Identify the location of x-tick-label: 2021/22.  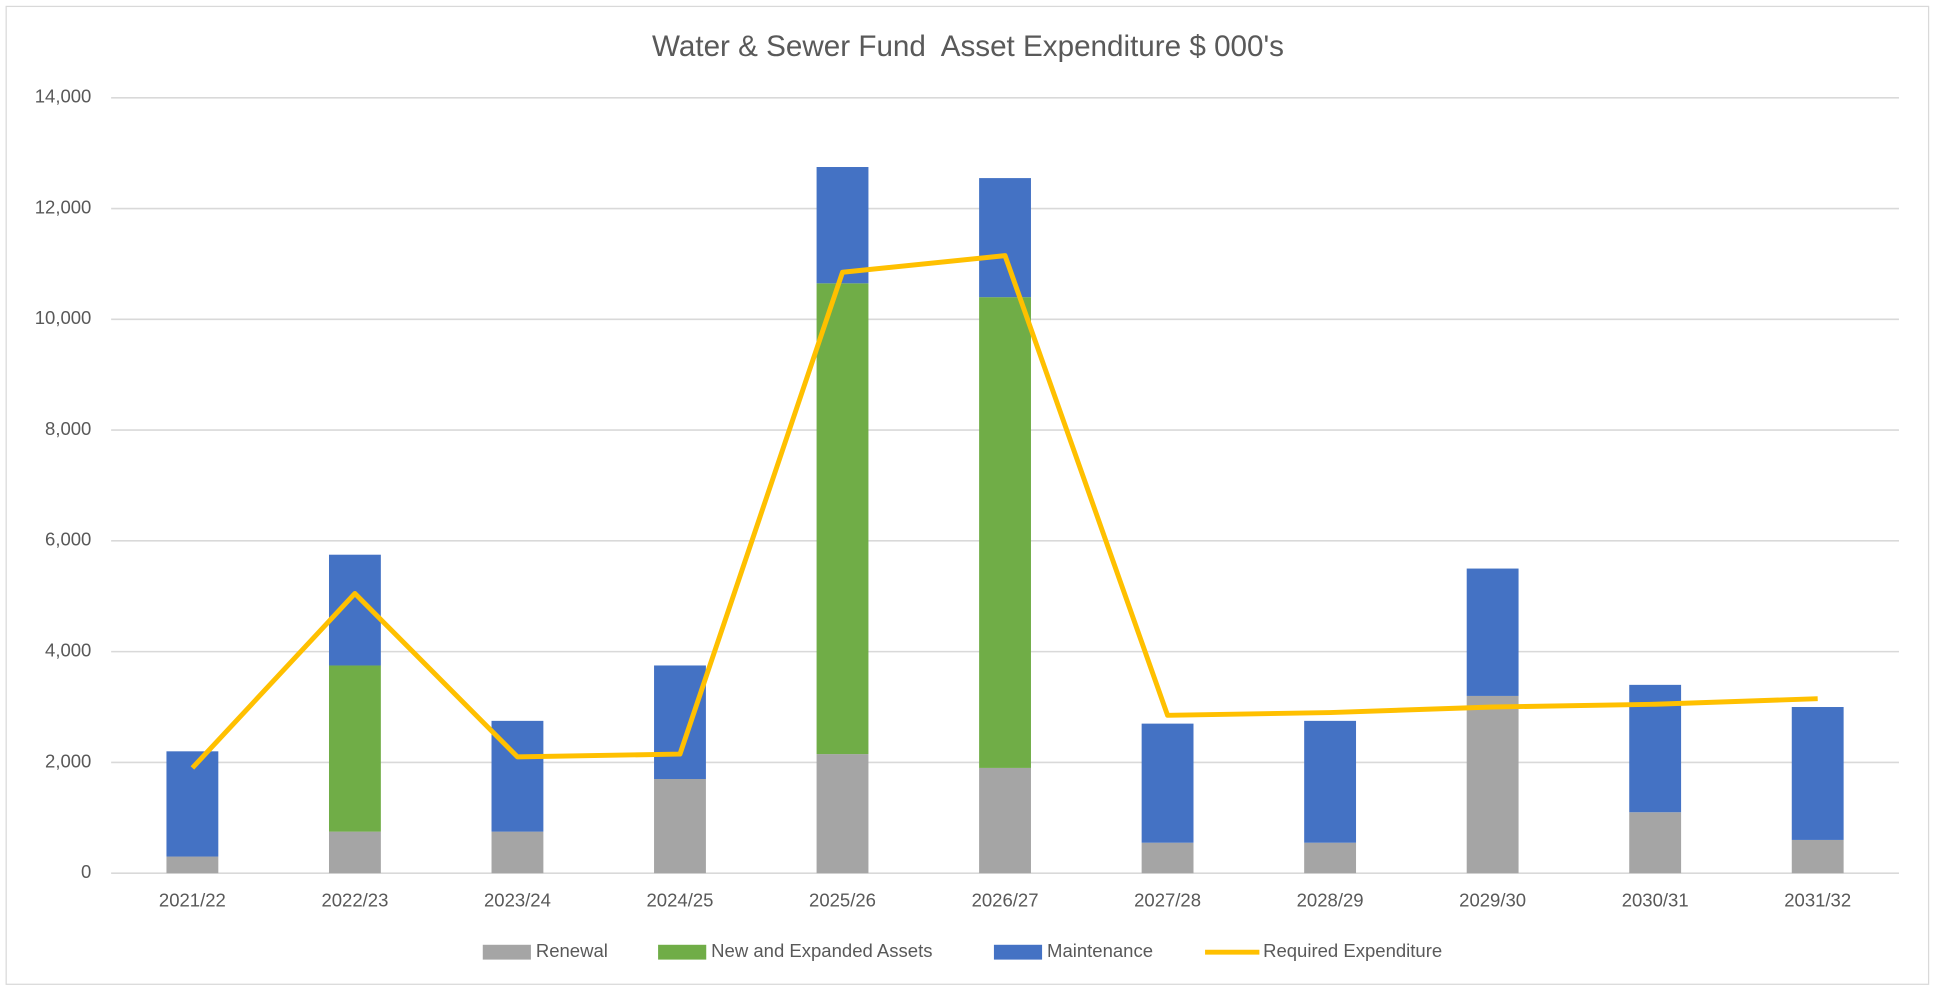
(192, 899).